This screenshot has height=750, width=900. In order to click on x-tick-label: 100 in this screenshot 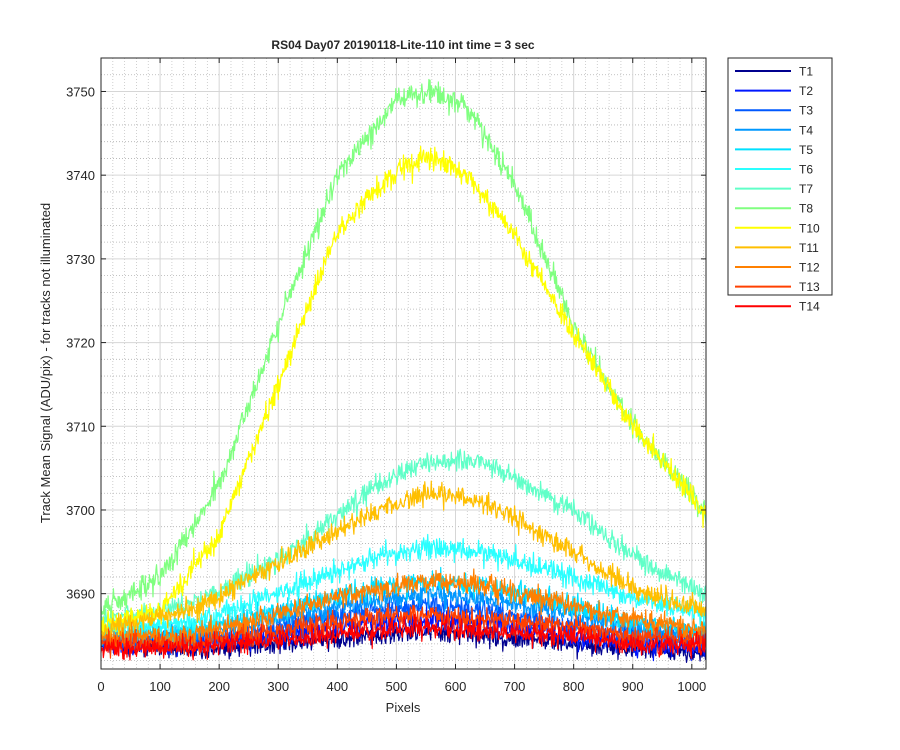, I will do `click(160, 686)`.